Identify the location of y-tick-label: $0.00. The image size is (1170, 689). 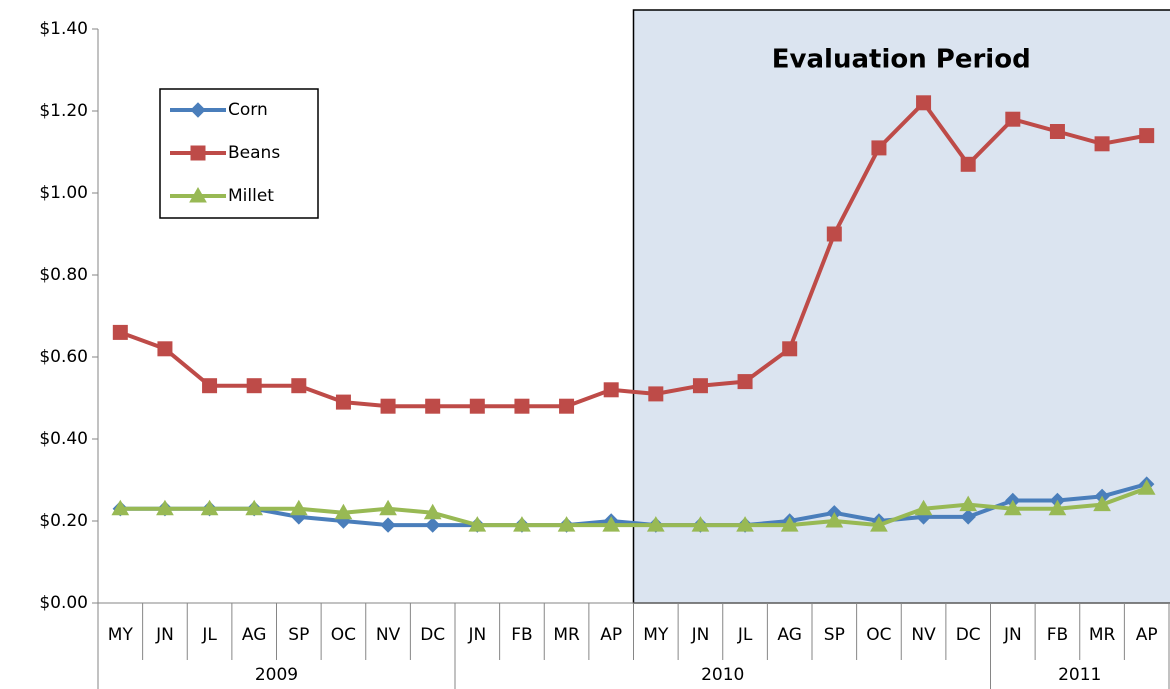
(63, 603).